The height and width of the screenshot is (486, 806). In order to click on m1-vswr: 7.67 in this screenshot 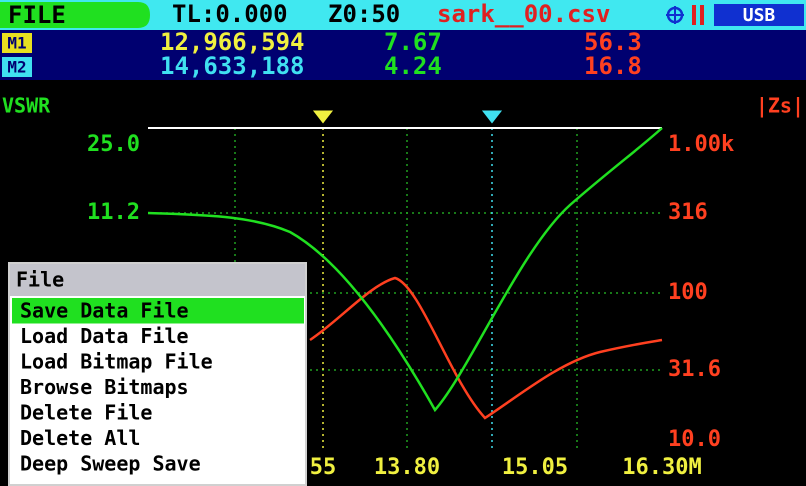, I will do `click(413, 42)`.